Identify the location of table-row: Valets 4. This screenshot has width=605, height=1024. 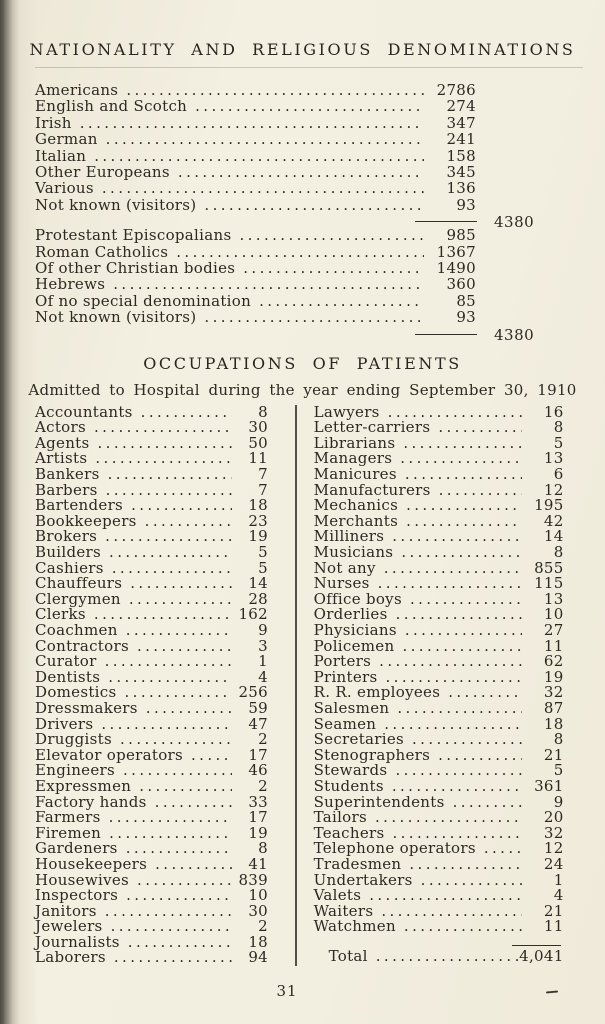
(439, 895).